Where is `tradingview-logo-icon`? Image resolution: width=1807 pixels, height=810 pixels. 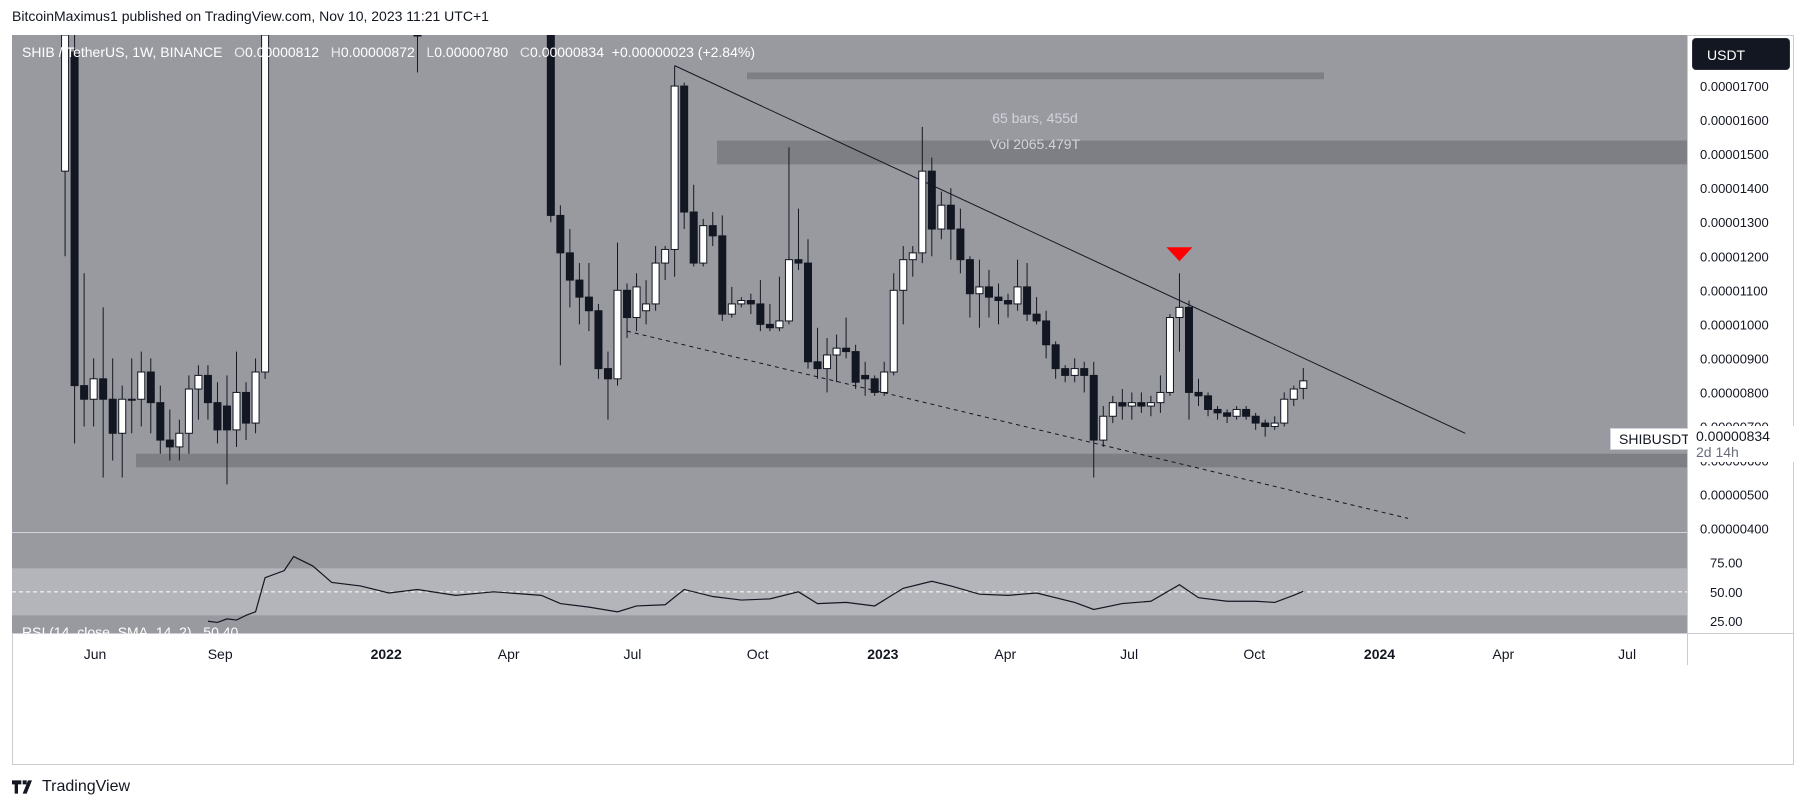
tradingview-logo-icon is located at coordinates (22, 787).